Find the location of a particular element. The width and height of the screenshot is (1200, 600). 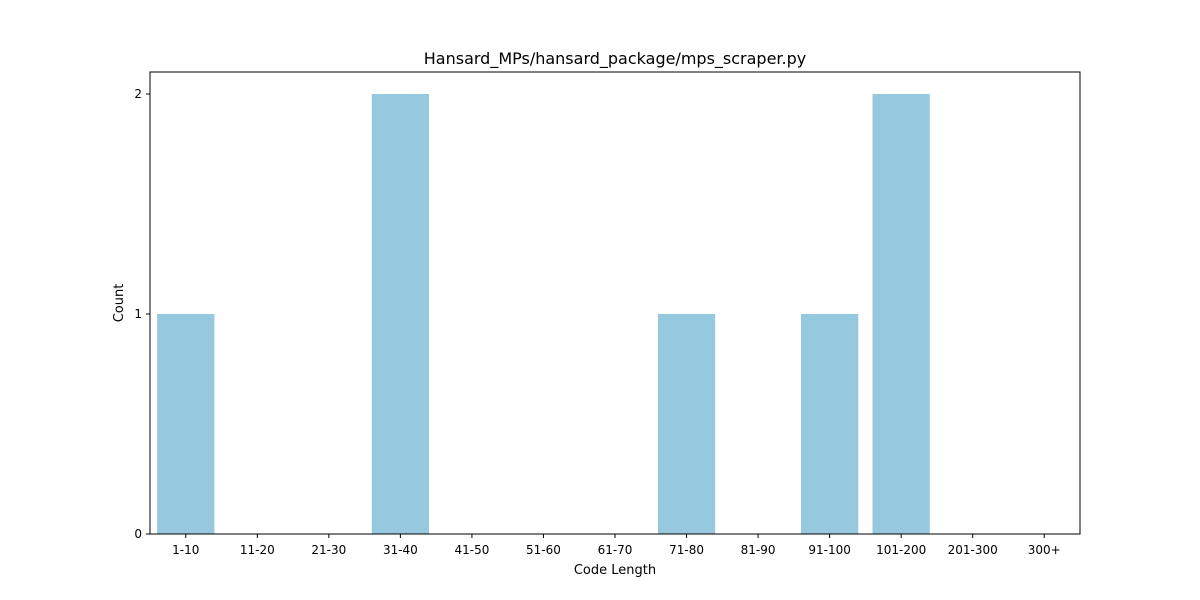

x-tick-label: 51-60 is located at coordinates (543, 550).